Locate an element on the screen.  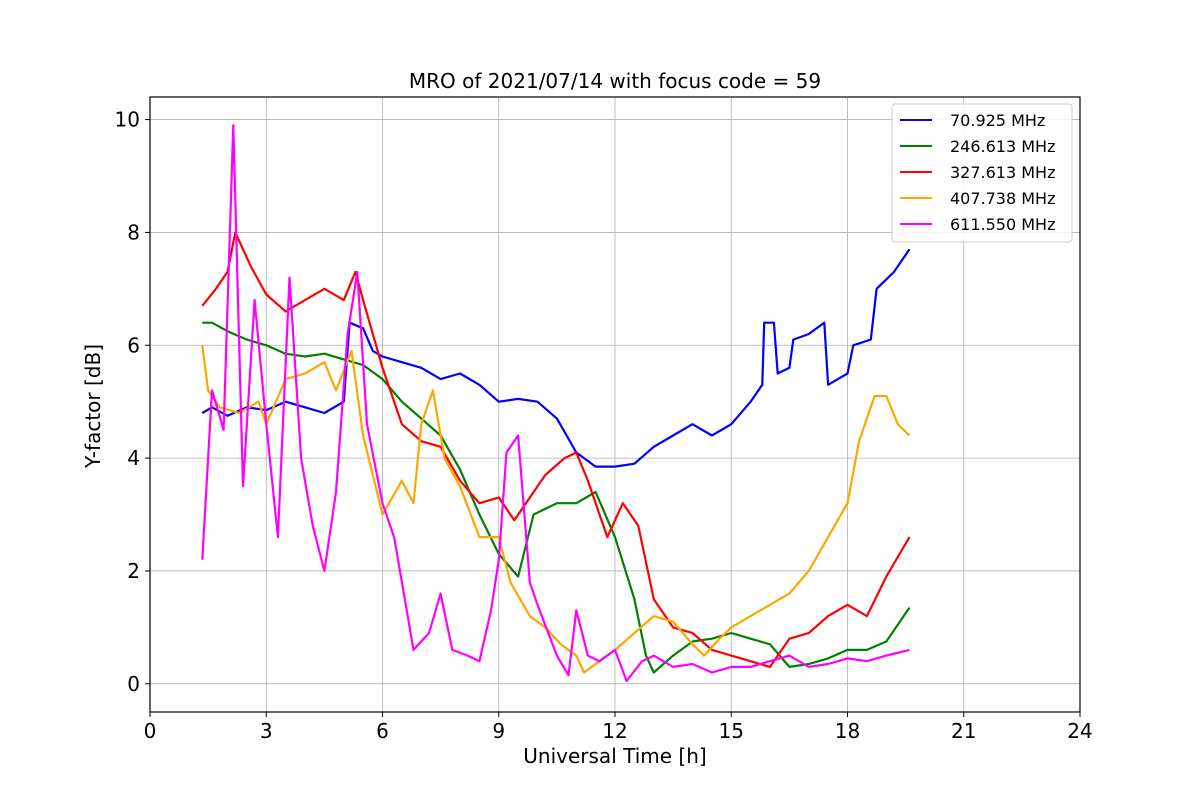
legend-label: 407.738 MHz is located at coordinates (1002, 198).